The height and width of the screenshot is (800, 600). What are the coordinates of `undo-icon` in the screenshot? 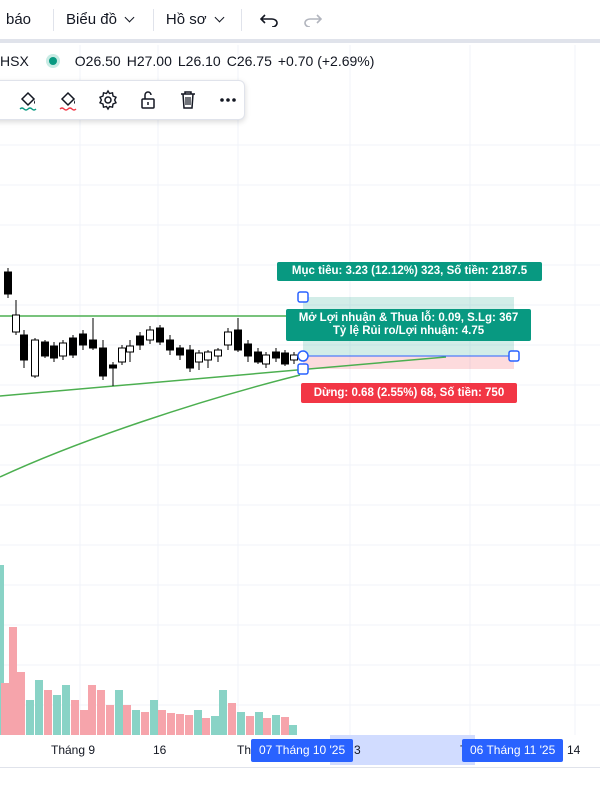 It's located at (268, 20).